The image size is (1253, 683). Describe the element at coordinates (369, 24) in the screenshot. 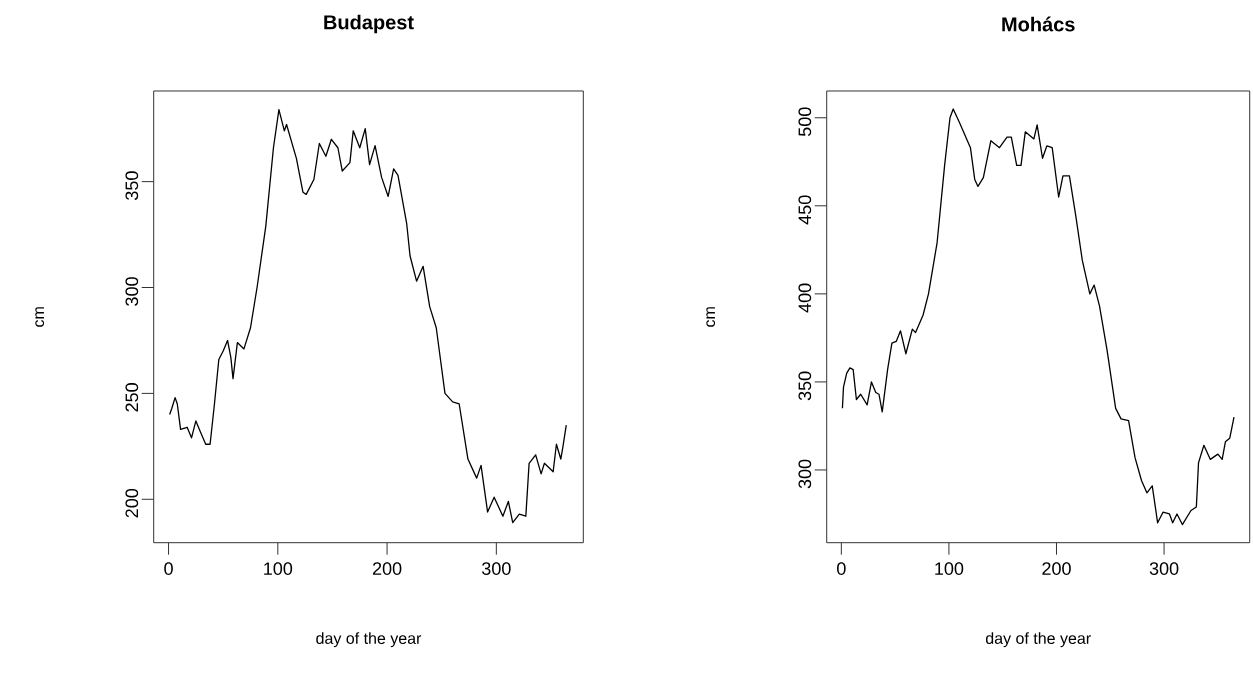

I see `chart-title: Budapest` at that location.